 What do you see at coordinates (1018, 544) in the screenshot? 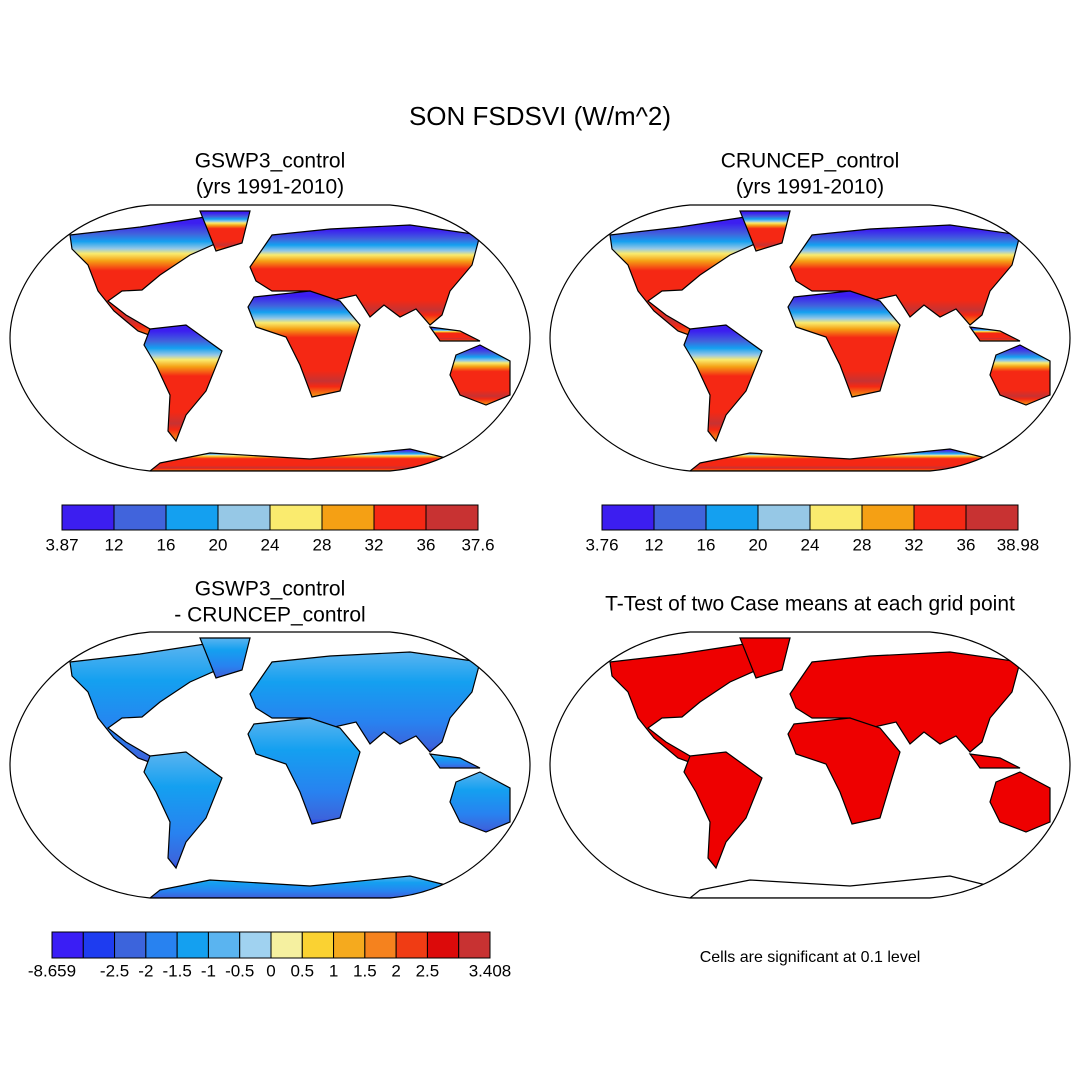
I see `colorbar-label: 38.98` at bounding box center [1018, 544].